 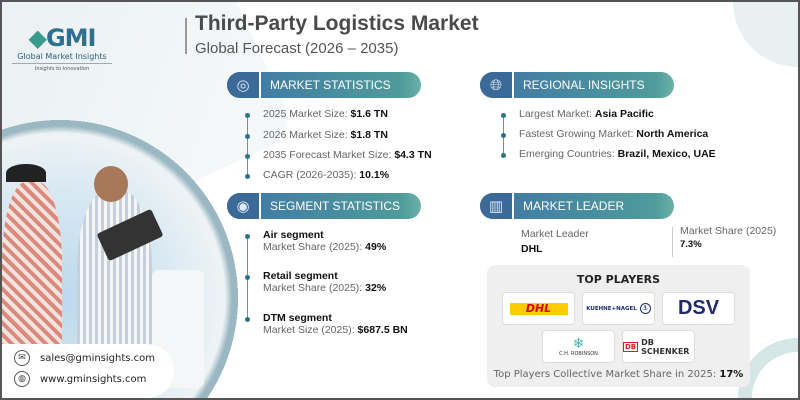 I want to click on list-item: Largest Market: Asia Pacific, so click(x=608, y=118).